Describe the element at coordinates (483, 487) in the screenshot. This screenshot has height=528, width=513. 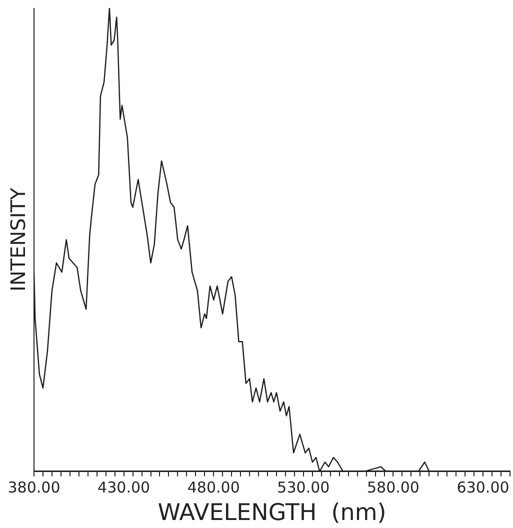
I see `x-tick-label: 630.00` at that location.